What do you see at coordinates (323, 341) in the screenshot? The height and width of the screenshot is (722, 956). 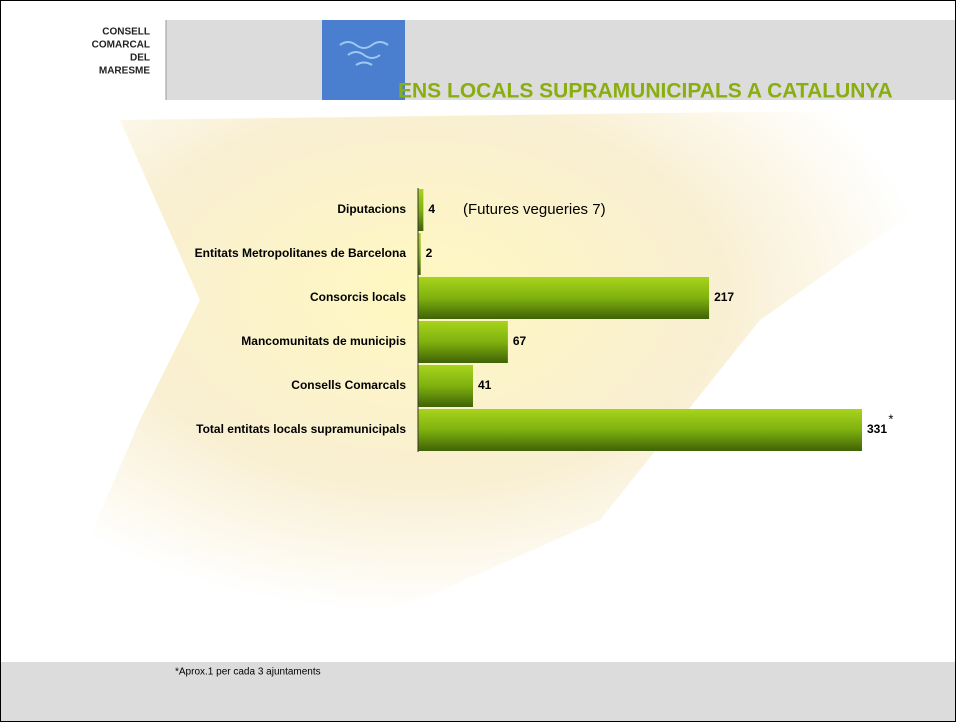 I see `category-label: Mancomunitats de municipis` at bounding box center [323, 341].